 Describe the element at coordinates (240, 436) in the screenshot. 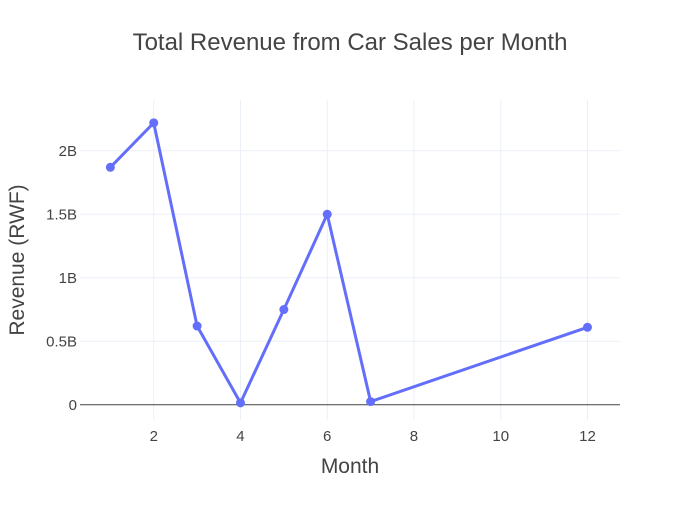

I see `x-tick-label: 4` at that location.